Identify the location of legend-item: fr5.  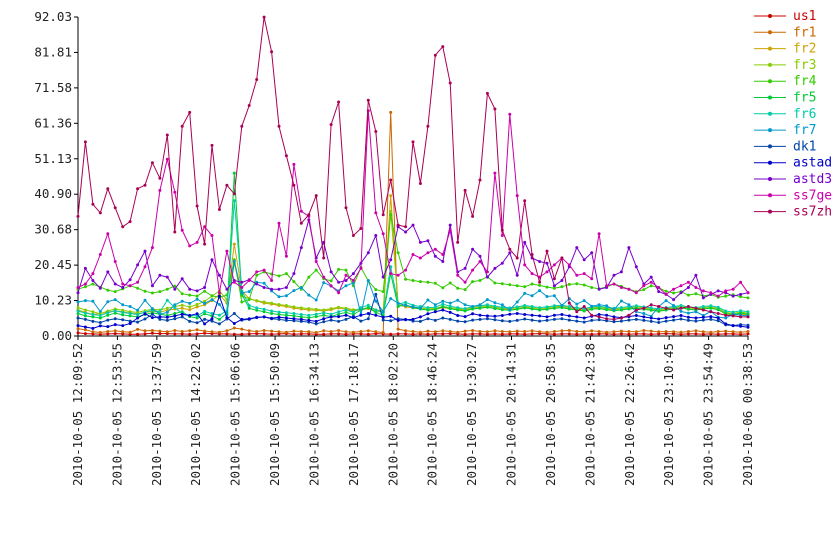
(785, 98).